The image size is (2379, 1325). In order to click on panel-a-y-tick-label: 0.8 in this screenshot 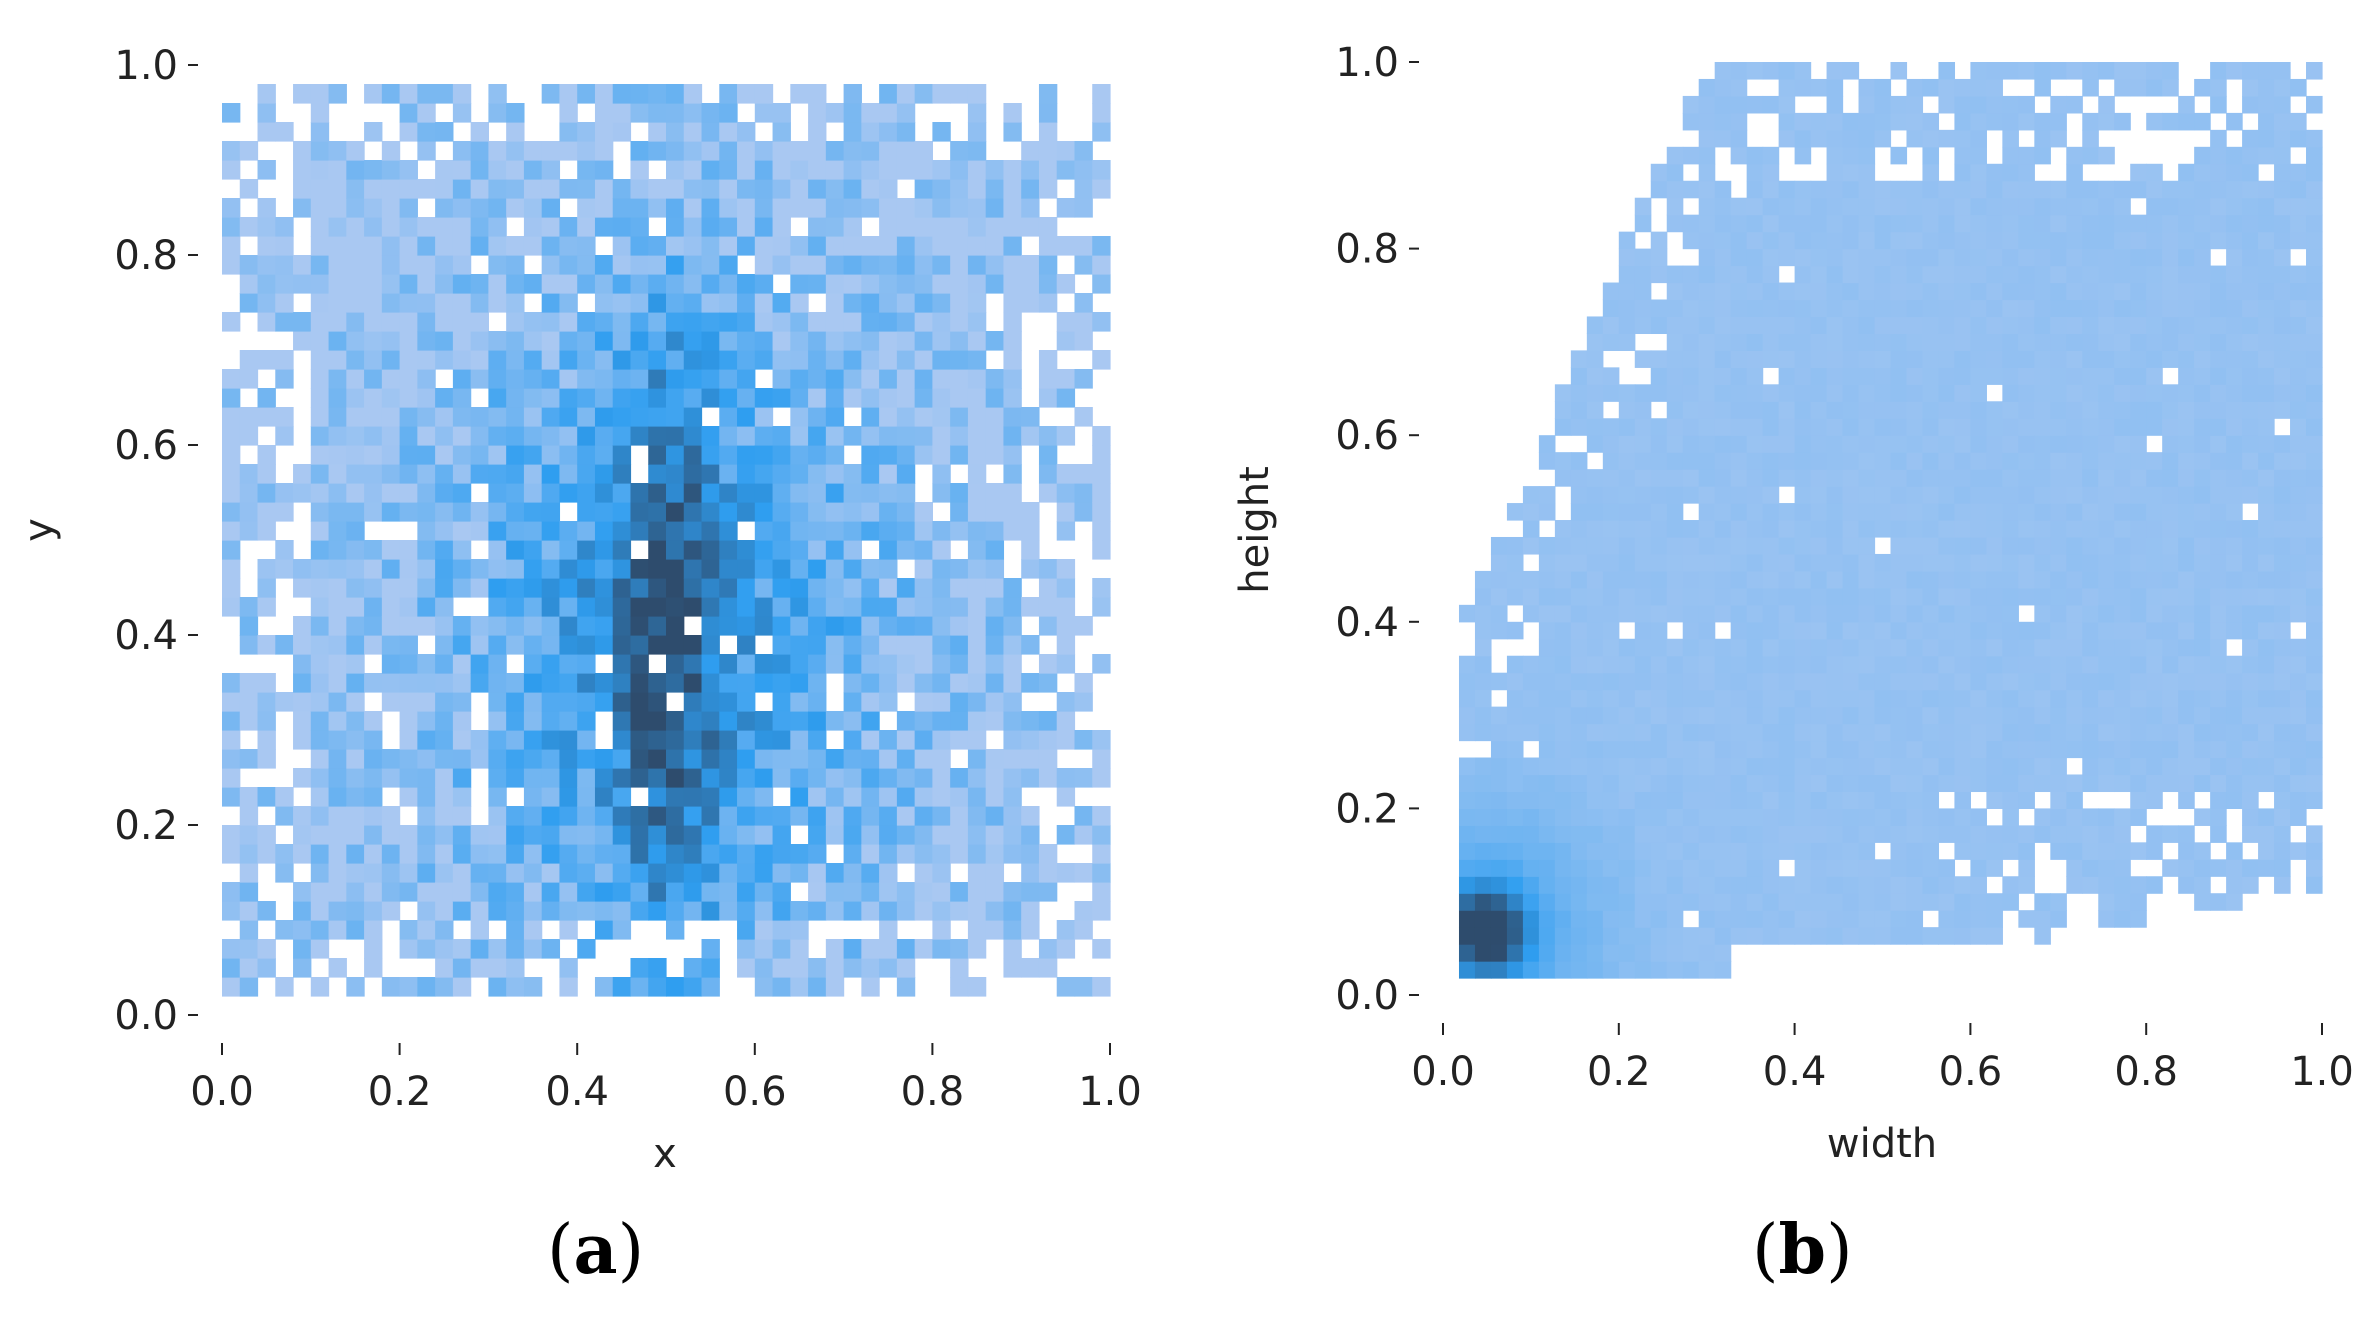, I will do `click(146, 256)`.